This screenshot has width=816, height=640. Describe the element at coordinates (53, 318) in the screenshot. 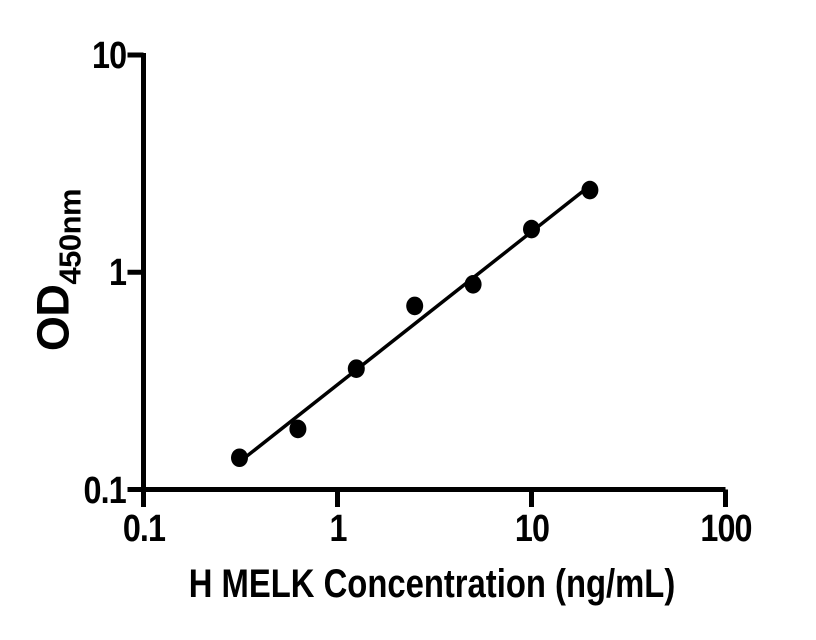

I see `y-axis-title-main: OD` at that location.